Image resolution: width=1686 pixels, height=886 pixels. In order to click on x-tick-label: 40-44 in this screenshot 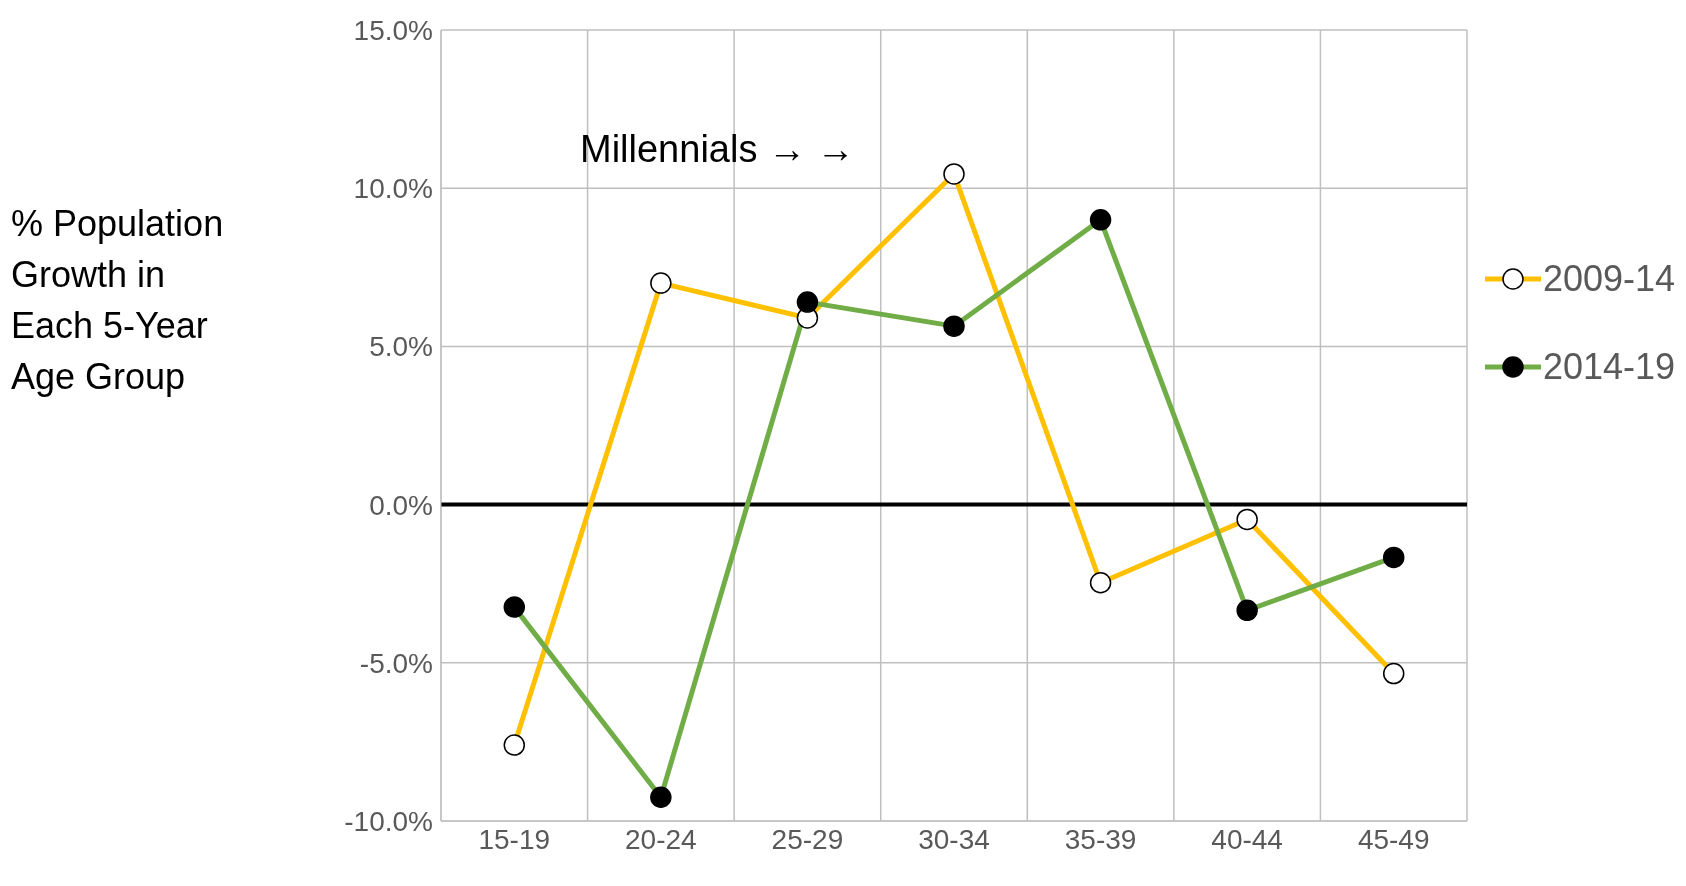, I will do `click(1247, 839)`.